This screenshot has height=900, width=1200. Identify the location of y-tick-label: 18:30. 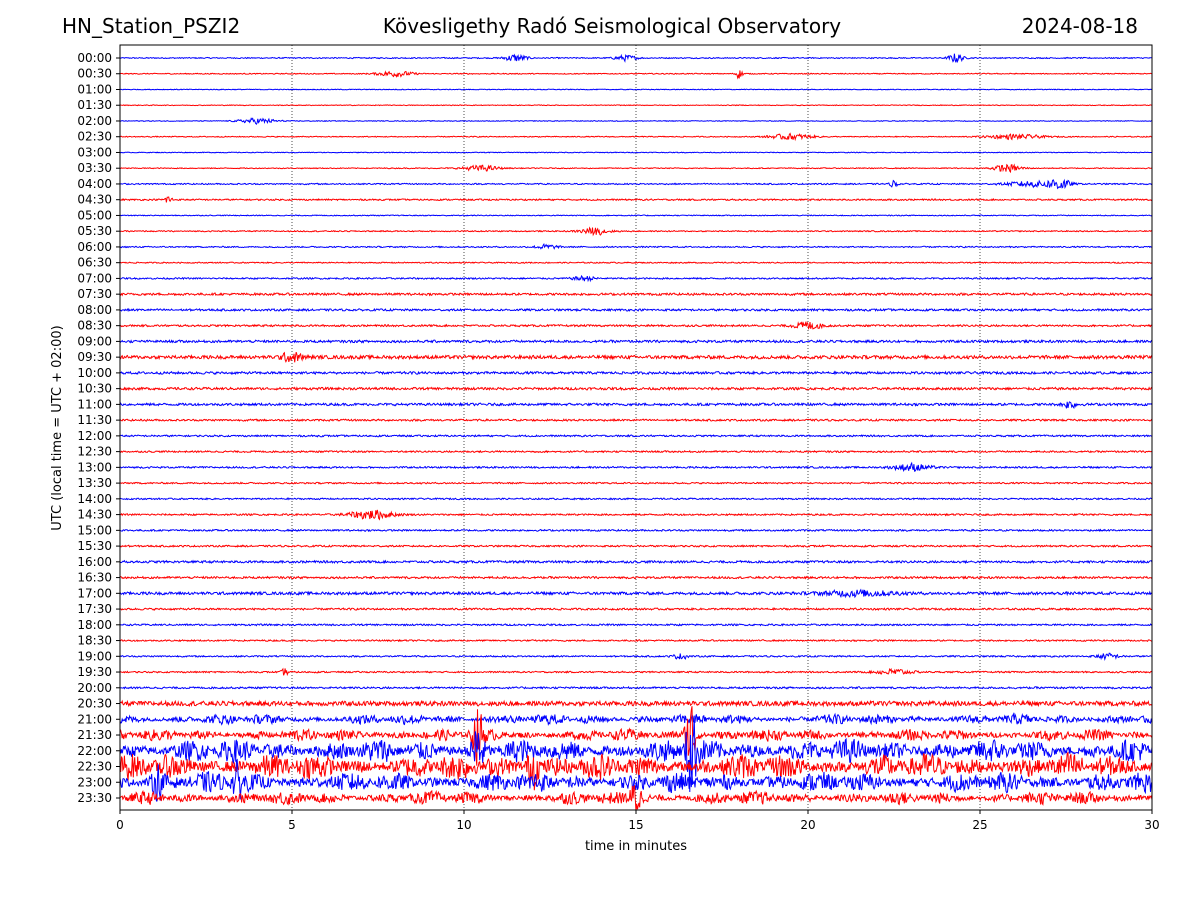
(94, 641).